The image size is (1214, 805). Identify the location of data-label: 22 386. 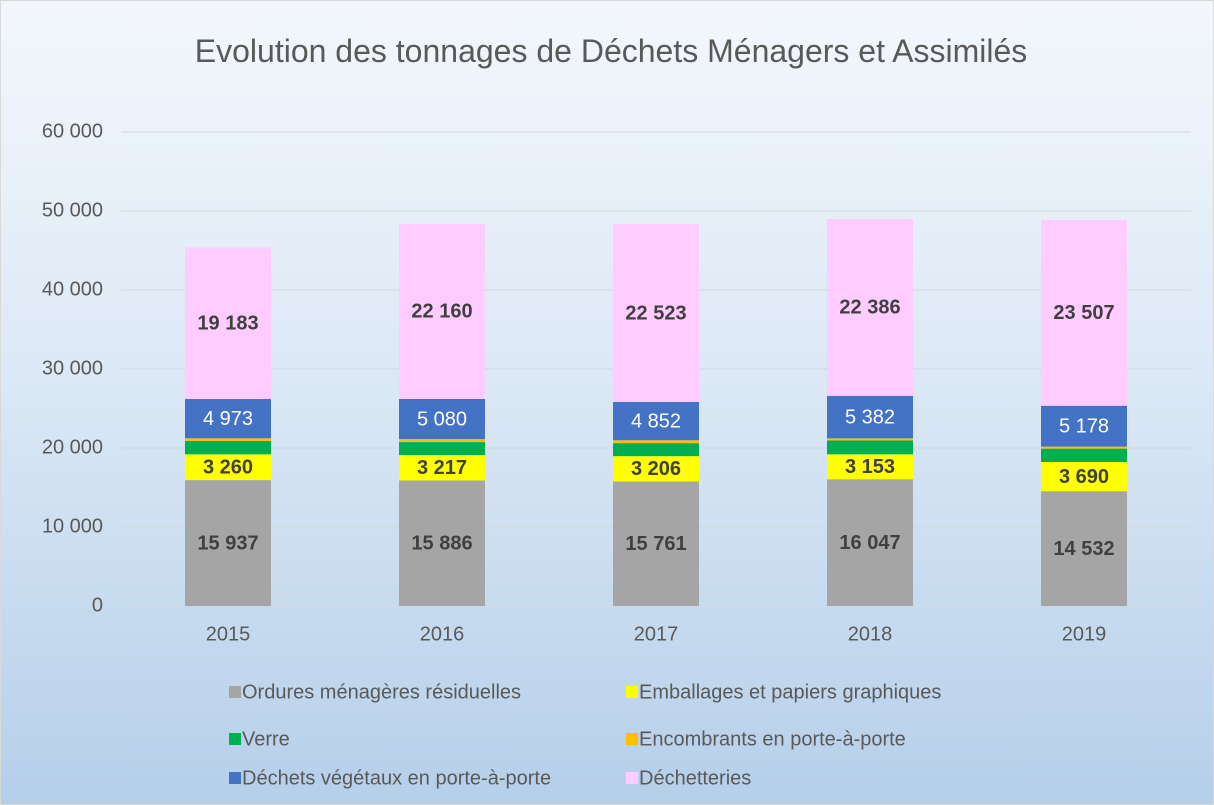
(869, 308).